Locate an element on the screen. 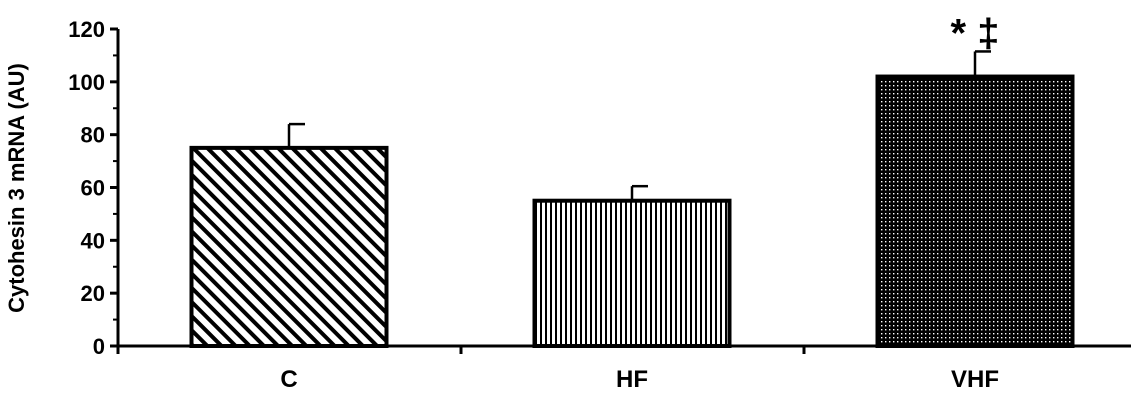 The height and width of the screenshot is (398, 1141). bar-c is located at coordinates (289, 246).